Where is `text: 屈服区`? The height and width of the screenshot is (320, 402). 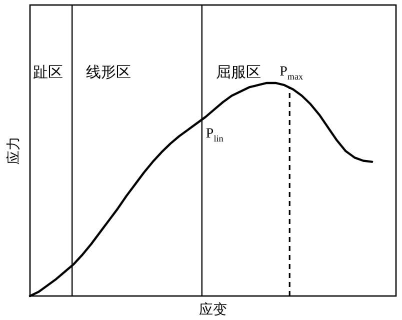 text: 屈服区 is located at coordinates (238, 73).